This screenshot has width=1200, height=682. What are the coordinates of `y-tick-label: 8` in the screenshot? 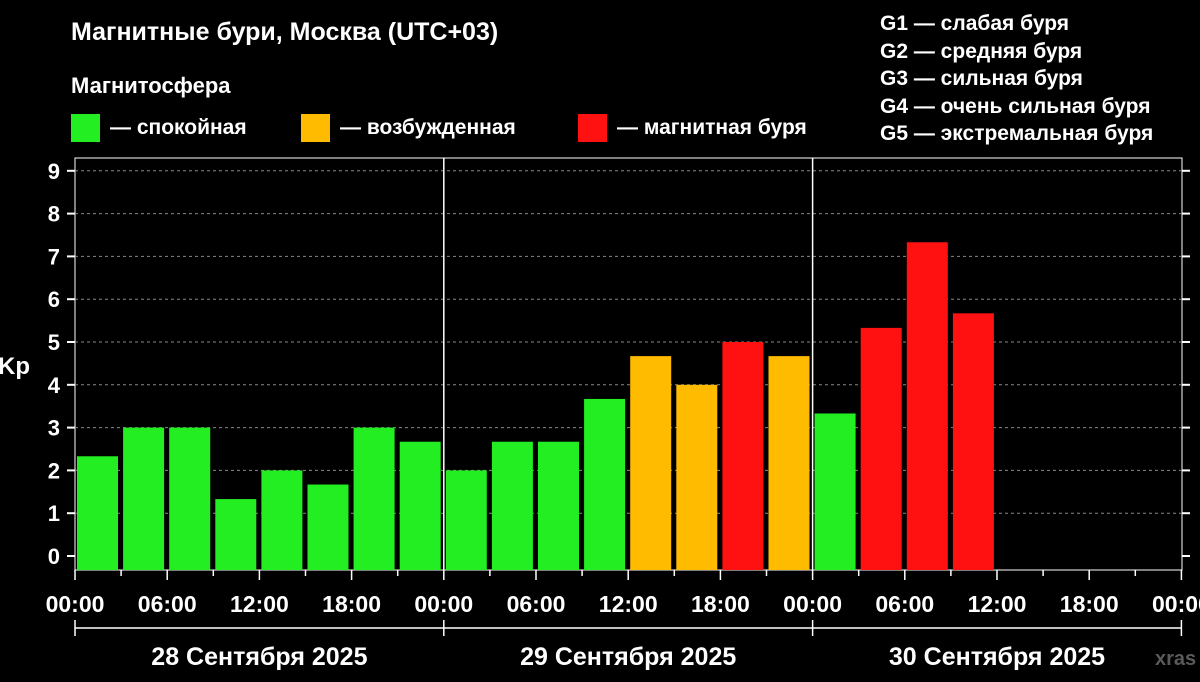 It's located at (54, 214).